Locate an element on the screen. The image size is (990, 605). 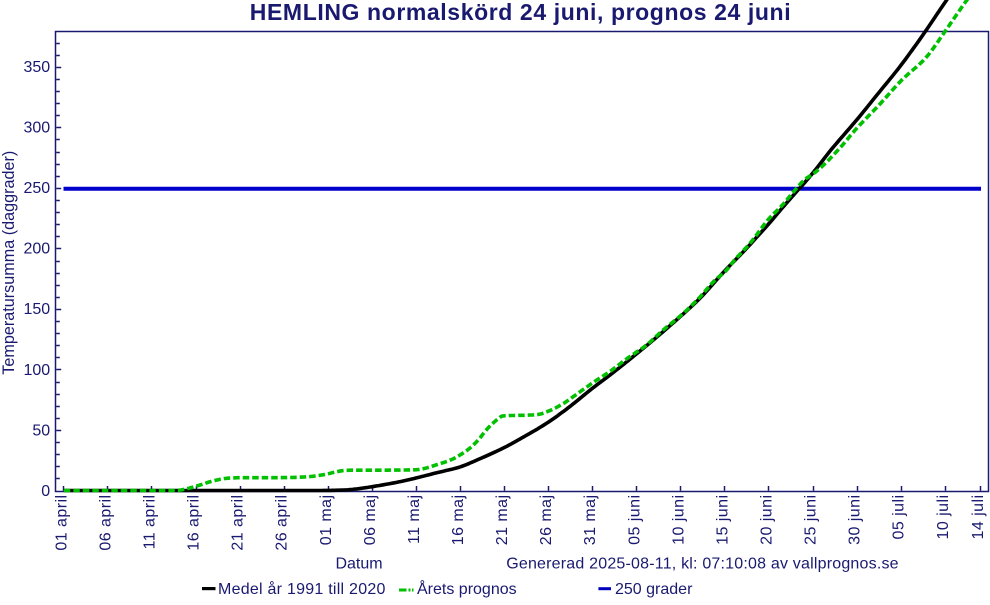
svg-text: 30 juni is located at coordinates (855, 520).